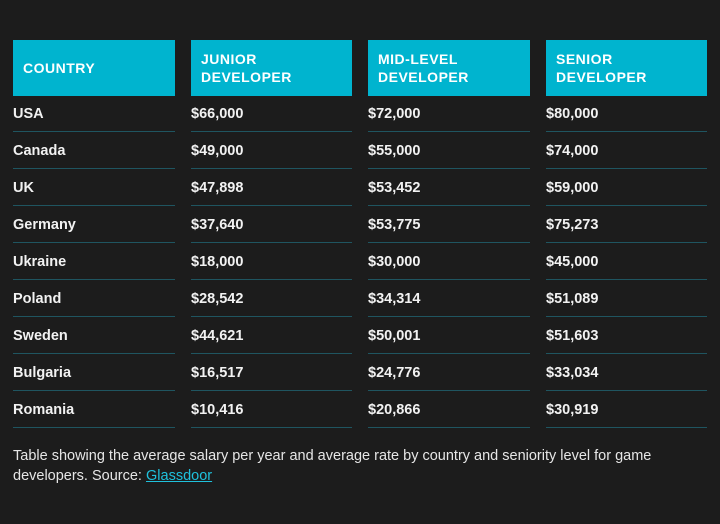  I want to click on salary-cell: $34,314, so click(449, 299).